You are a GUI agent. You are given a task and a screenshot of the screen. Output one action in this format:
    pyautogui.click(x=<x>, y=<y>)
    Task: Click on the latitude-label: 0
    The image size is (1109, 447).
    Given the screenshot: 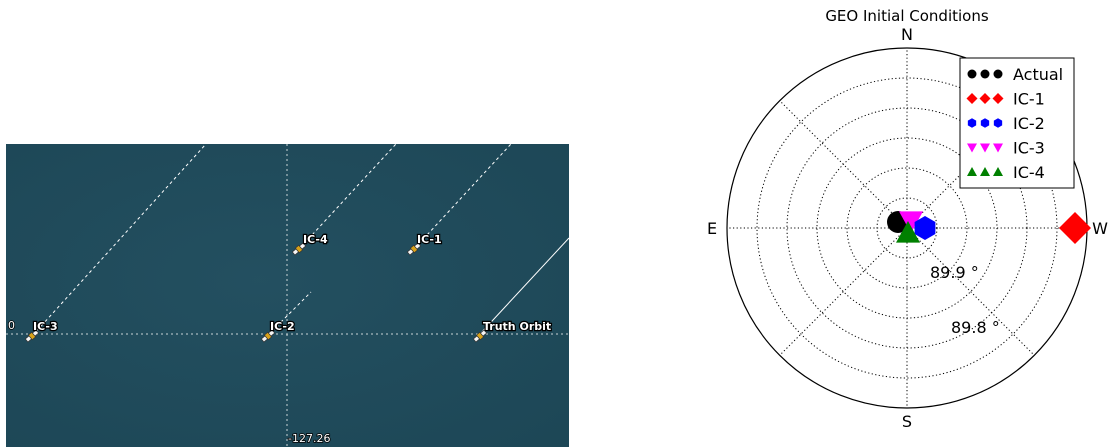 What is the action you would take?
    pyautogui.click(x=11, y=325)
    